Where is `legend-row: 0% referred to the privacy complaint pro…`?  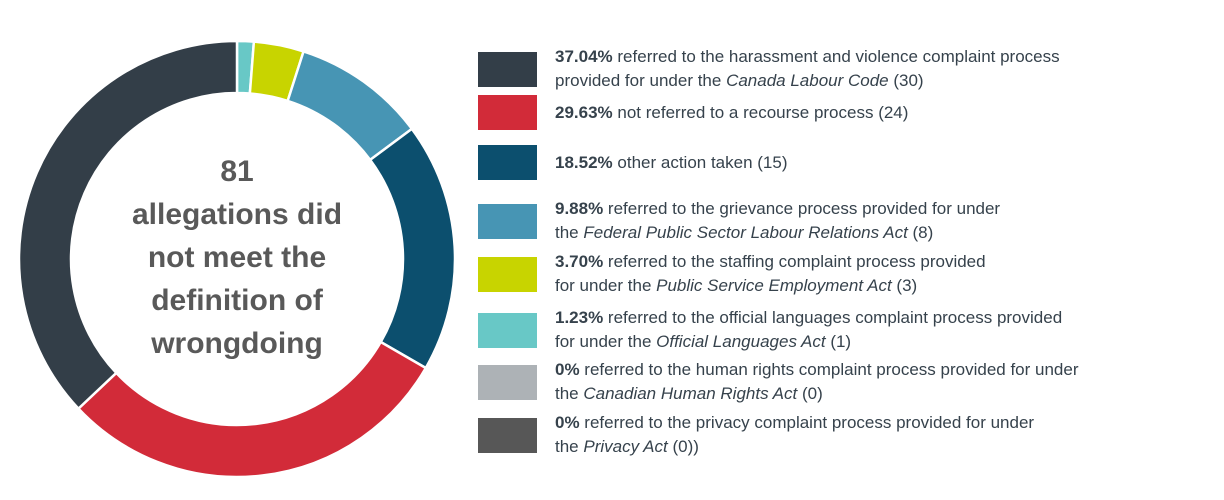
legend-row: 0% referred to the privacy complaint pro… is located at coordinates (846, 435).